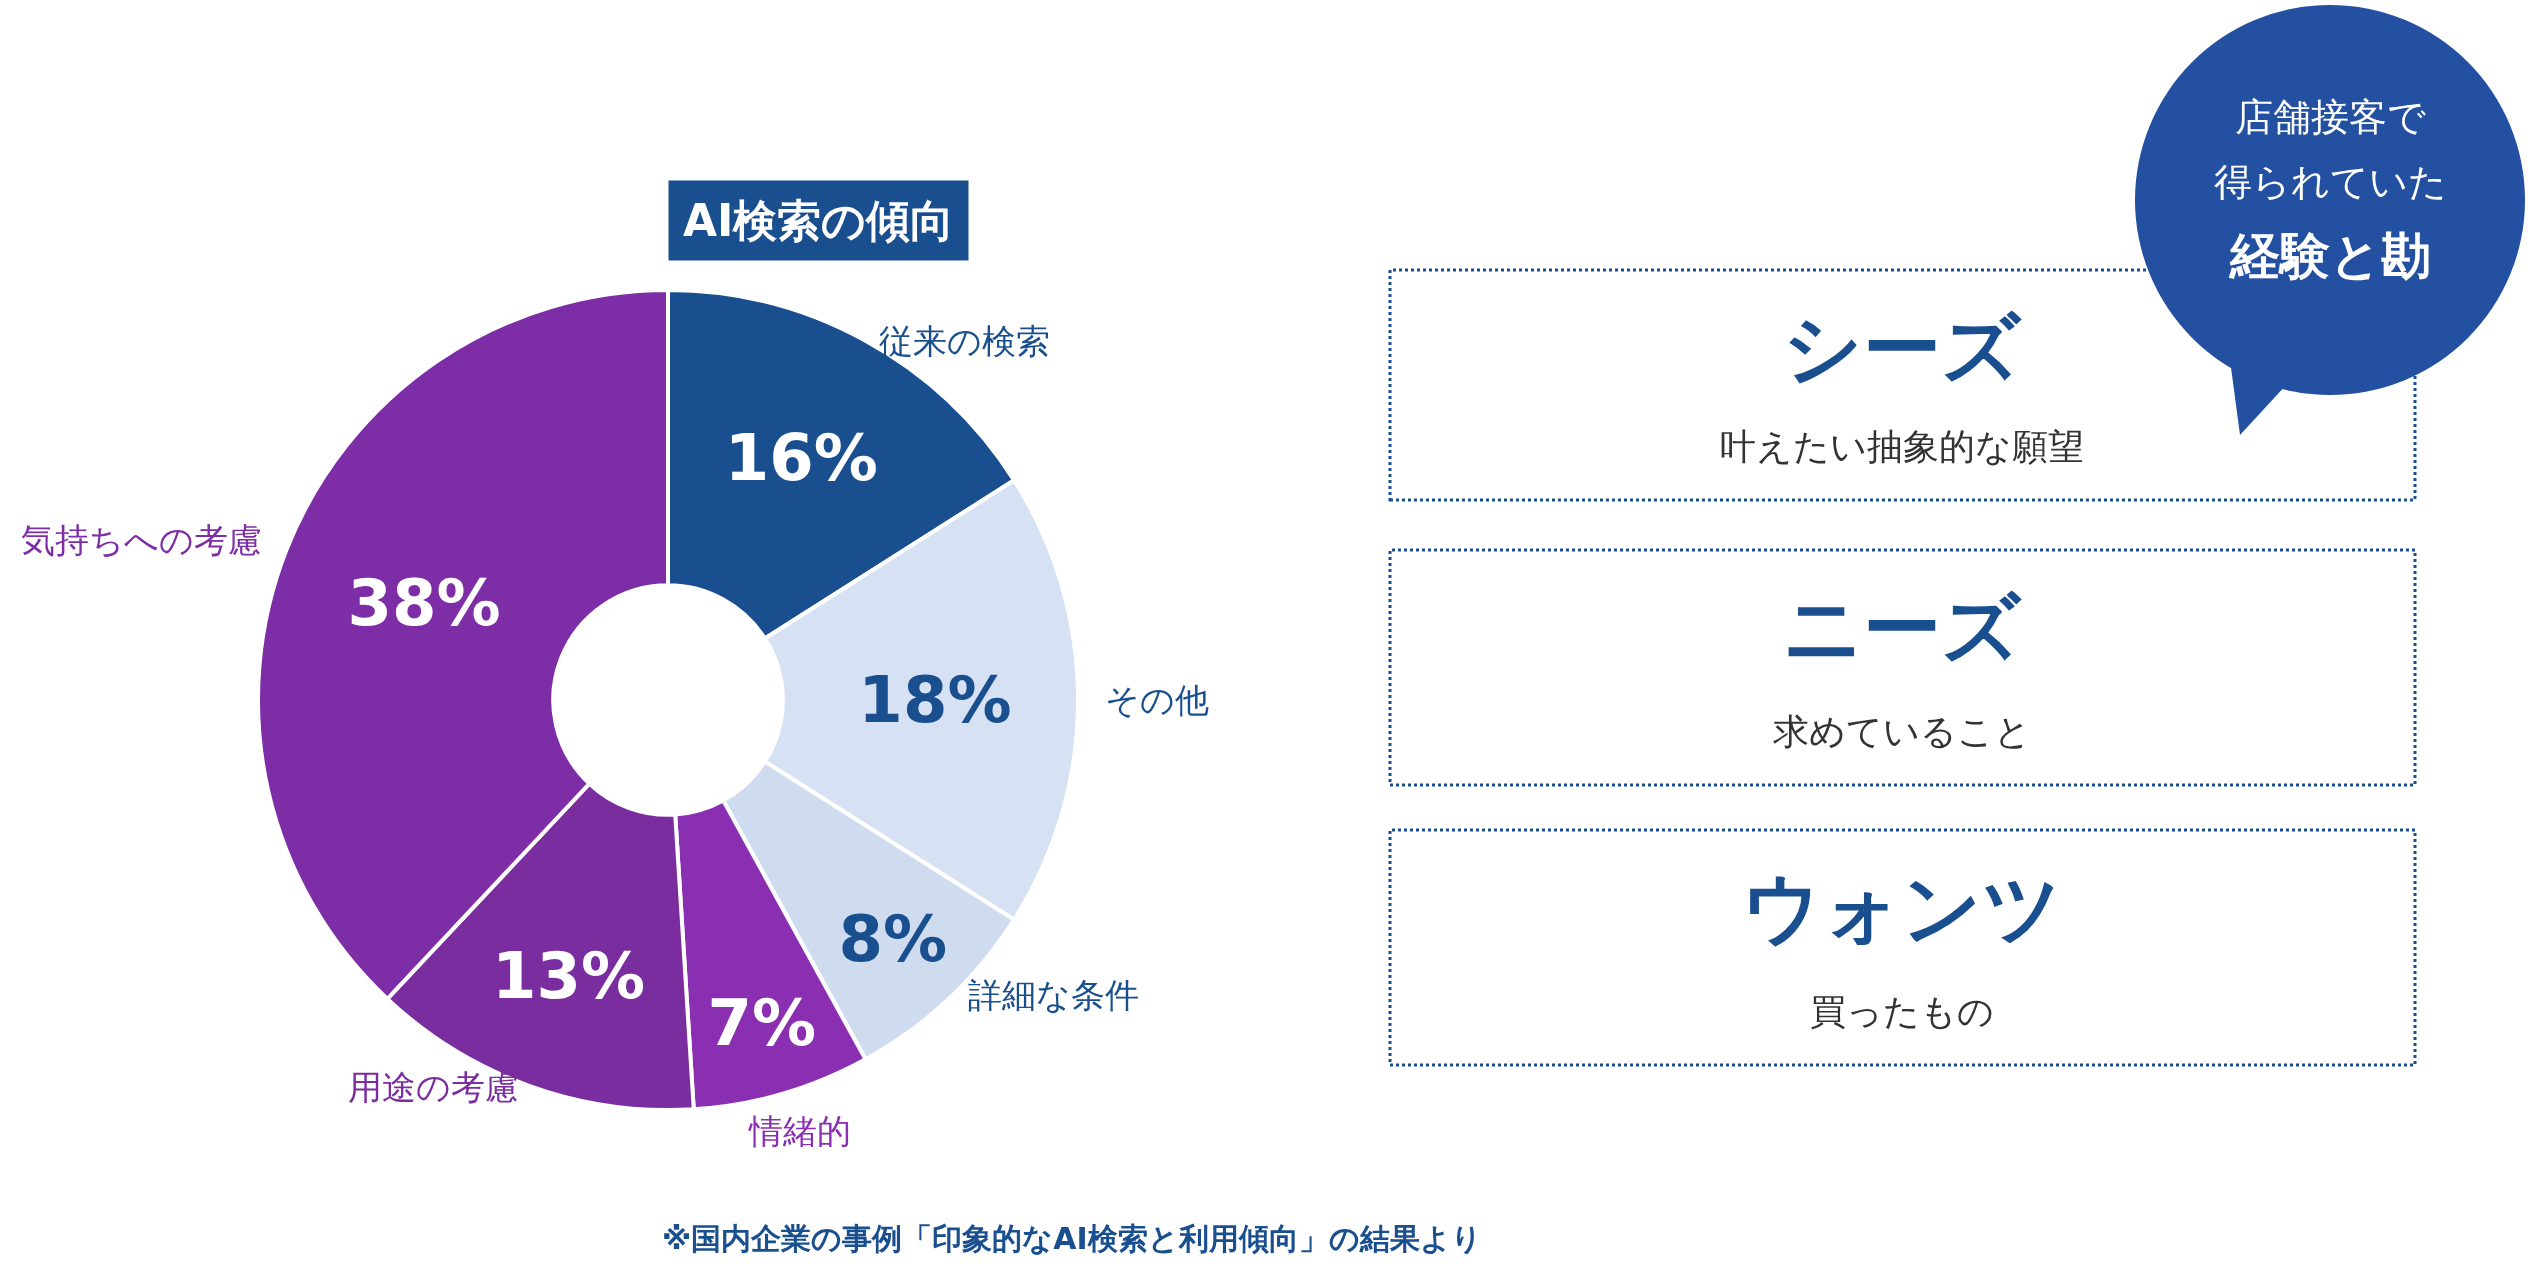 The height and width of the screenshot is (1278, 2532). I want to click on text: 経験と勘, so click(2329, 255).